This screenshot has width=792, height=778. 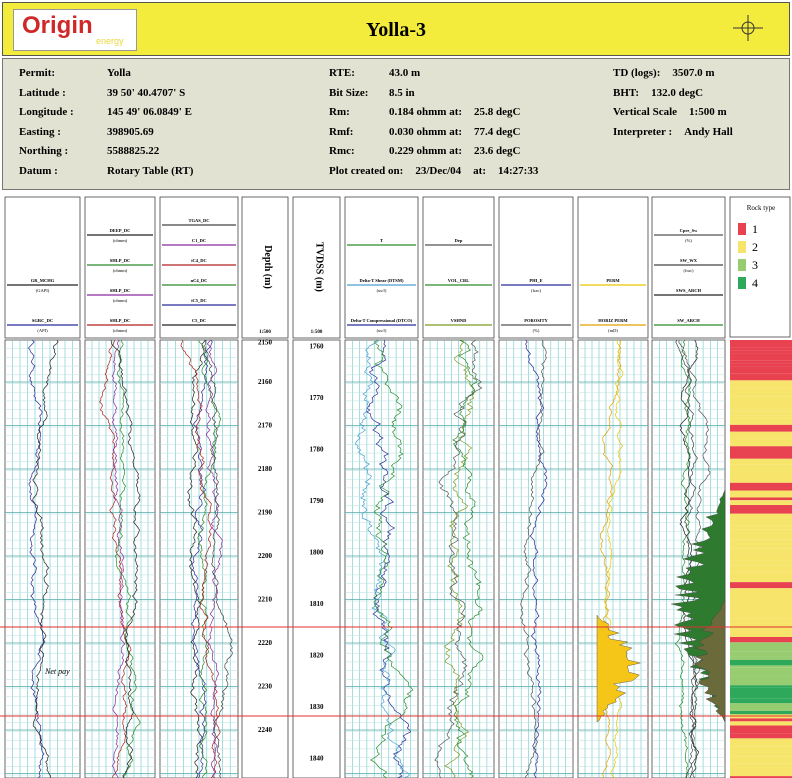 I want to click on saturation-fill, so click(x=709, y=661).